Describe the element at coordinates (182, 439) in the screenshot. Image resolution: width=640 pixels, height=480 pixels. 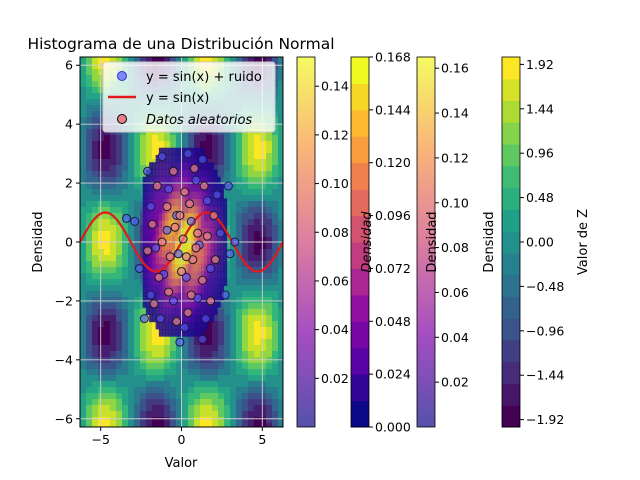
I see `x-tick-label: 0` at that location.